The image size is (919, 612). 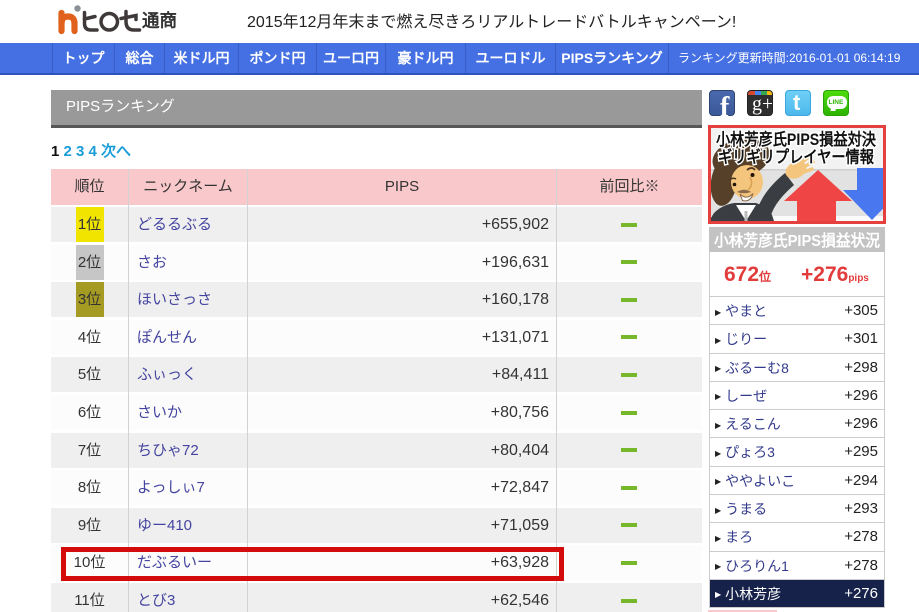 I want to click on svg-text: 通商, so click(x=159, y=21).